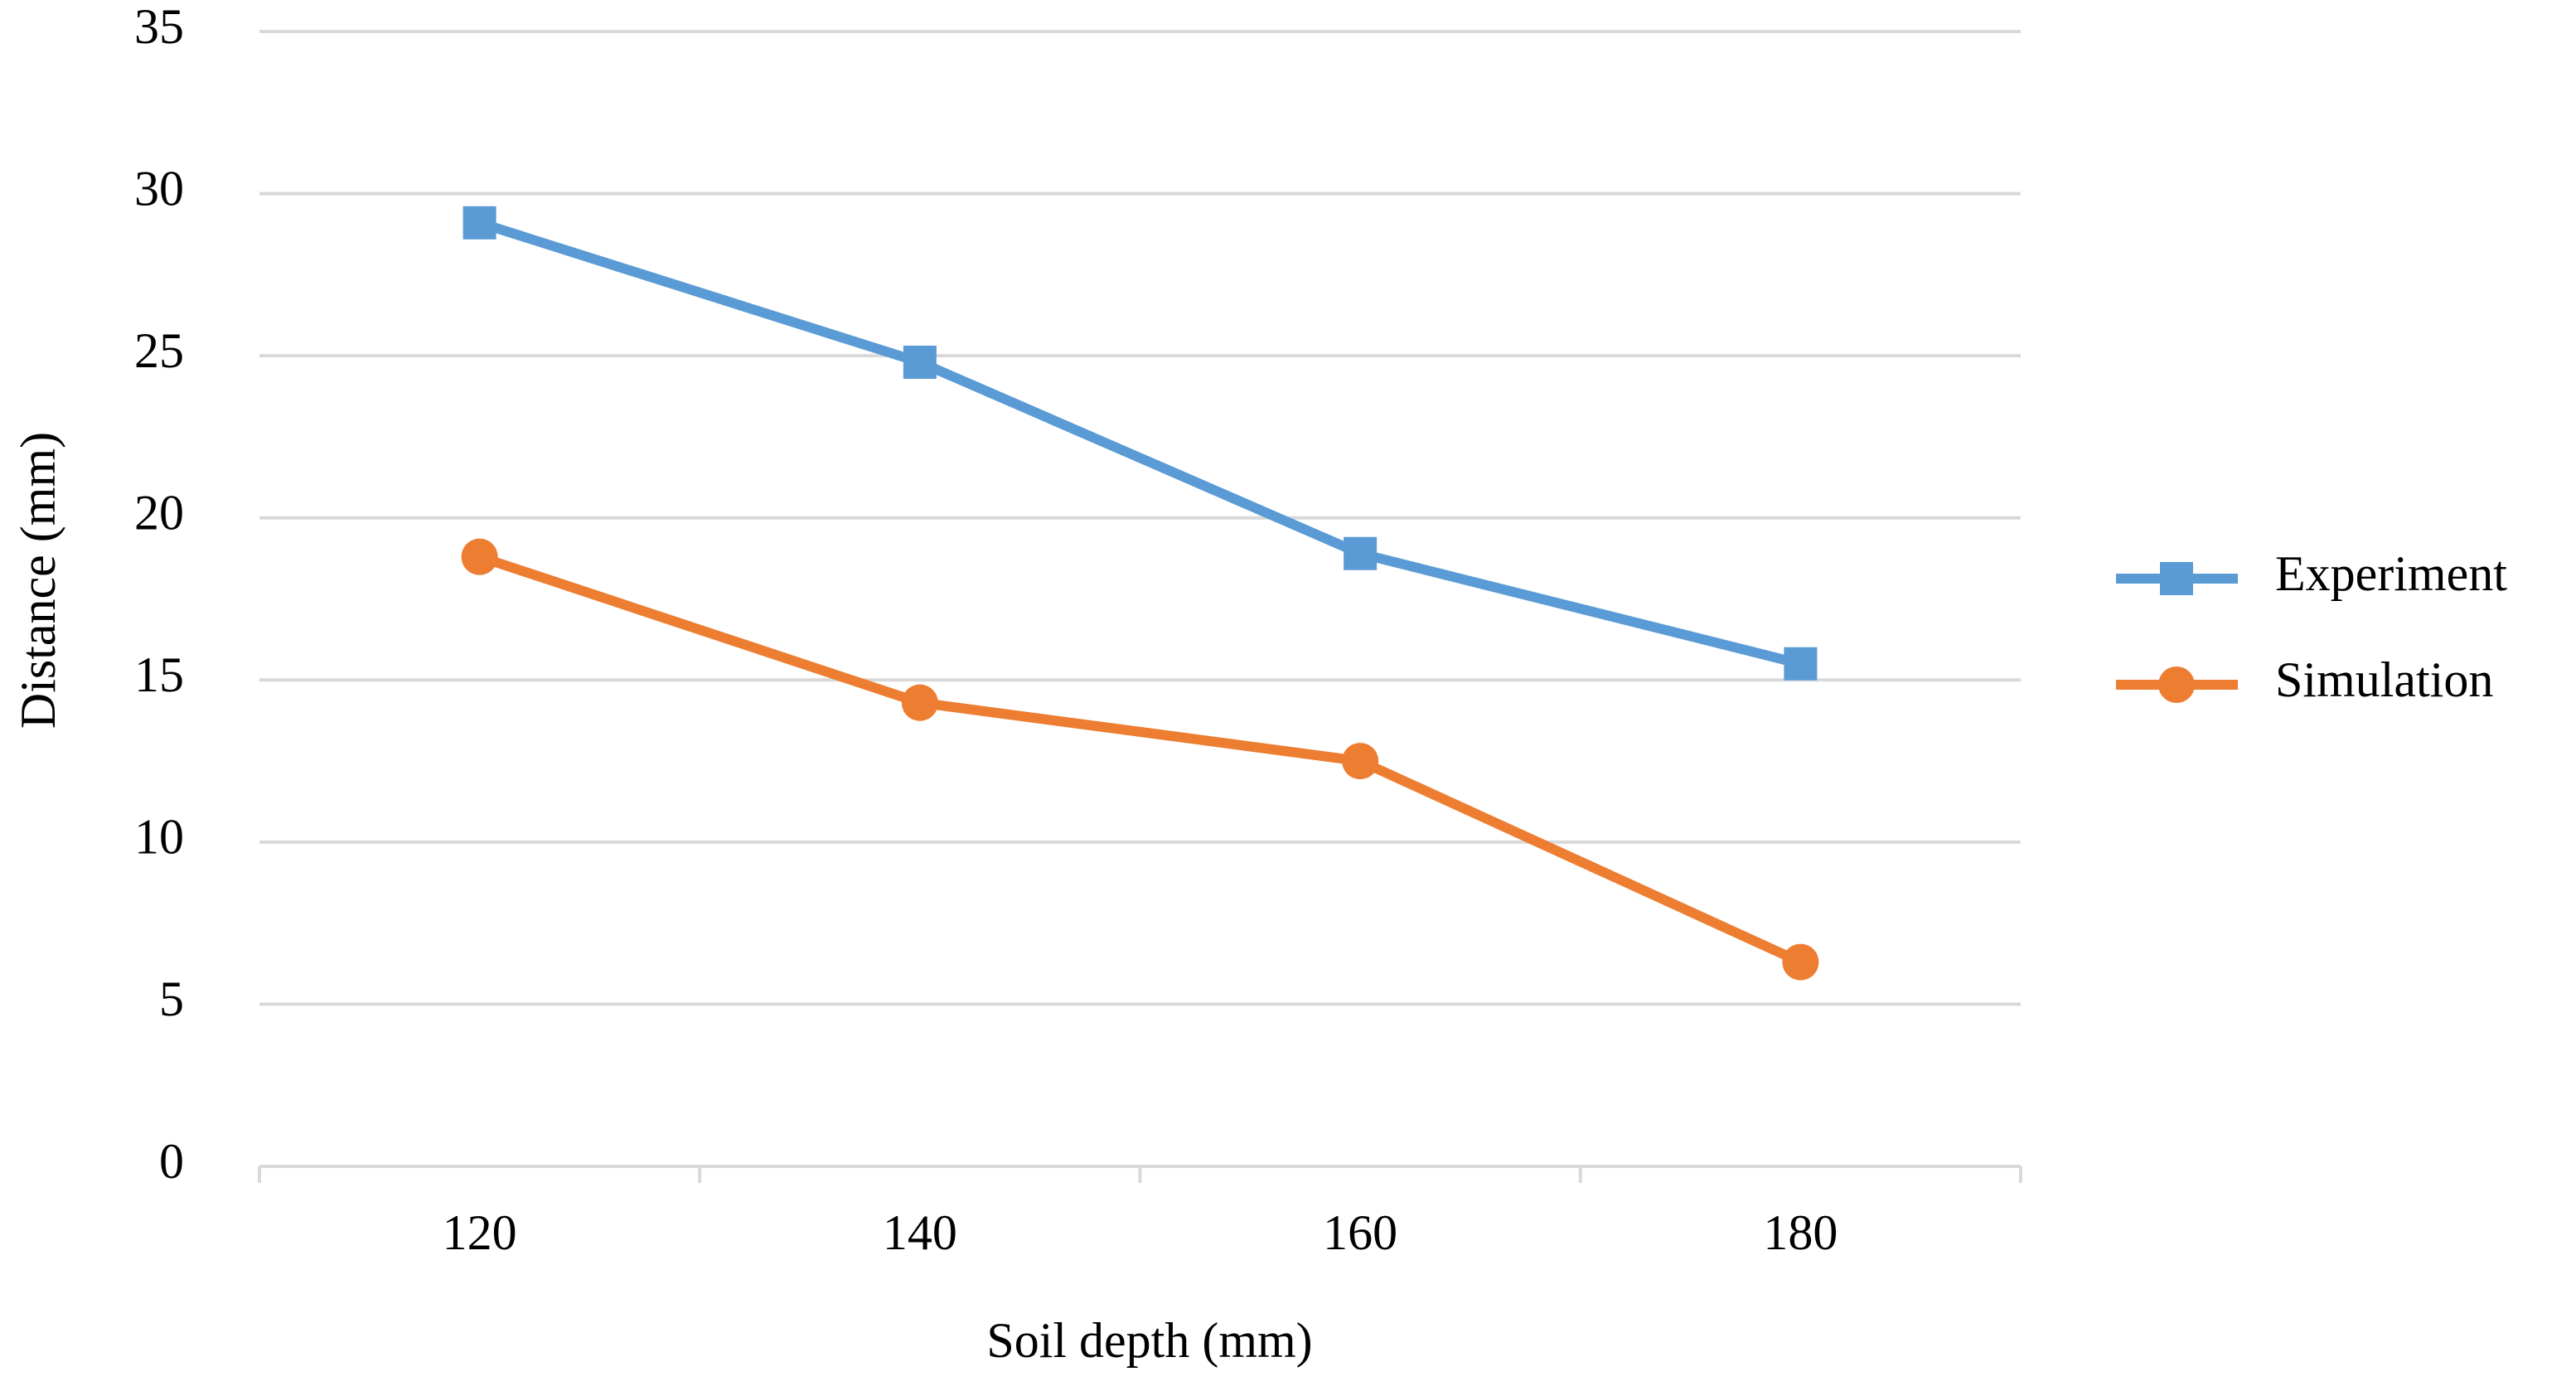 Image resolution: width=2576 pixels, height=1391 pixels. What do you see at coordinates (920, 1232) in the screenshot?
I see `x-tick-label: 140` at bounding box center [920, 1232].